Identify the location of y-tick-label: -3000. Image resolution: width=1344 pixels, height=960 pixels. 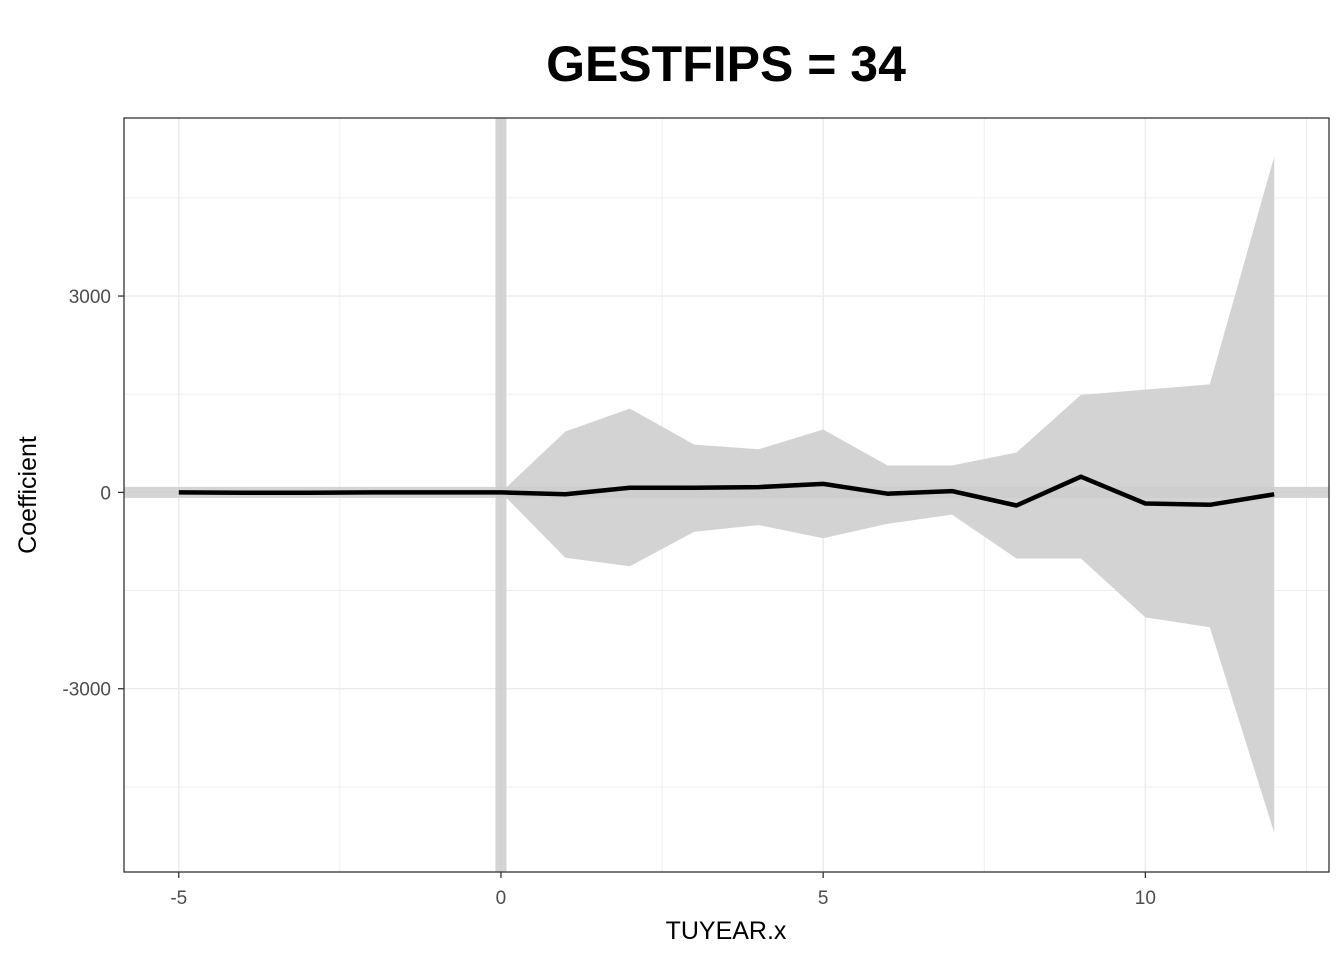
(86, 690).